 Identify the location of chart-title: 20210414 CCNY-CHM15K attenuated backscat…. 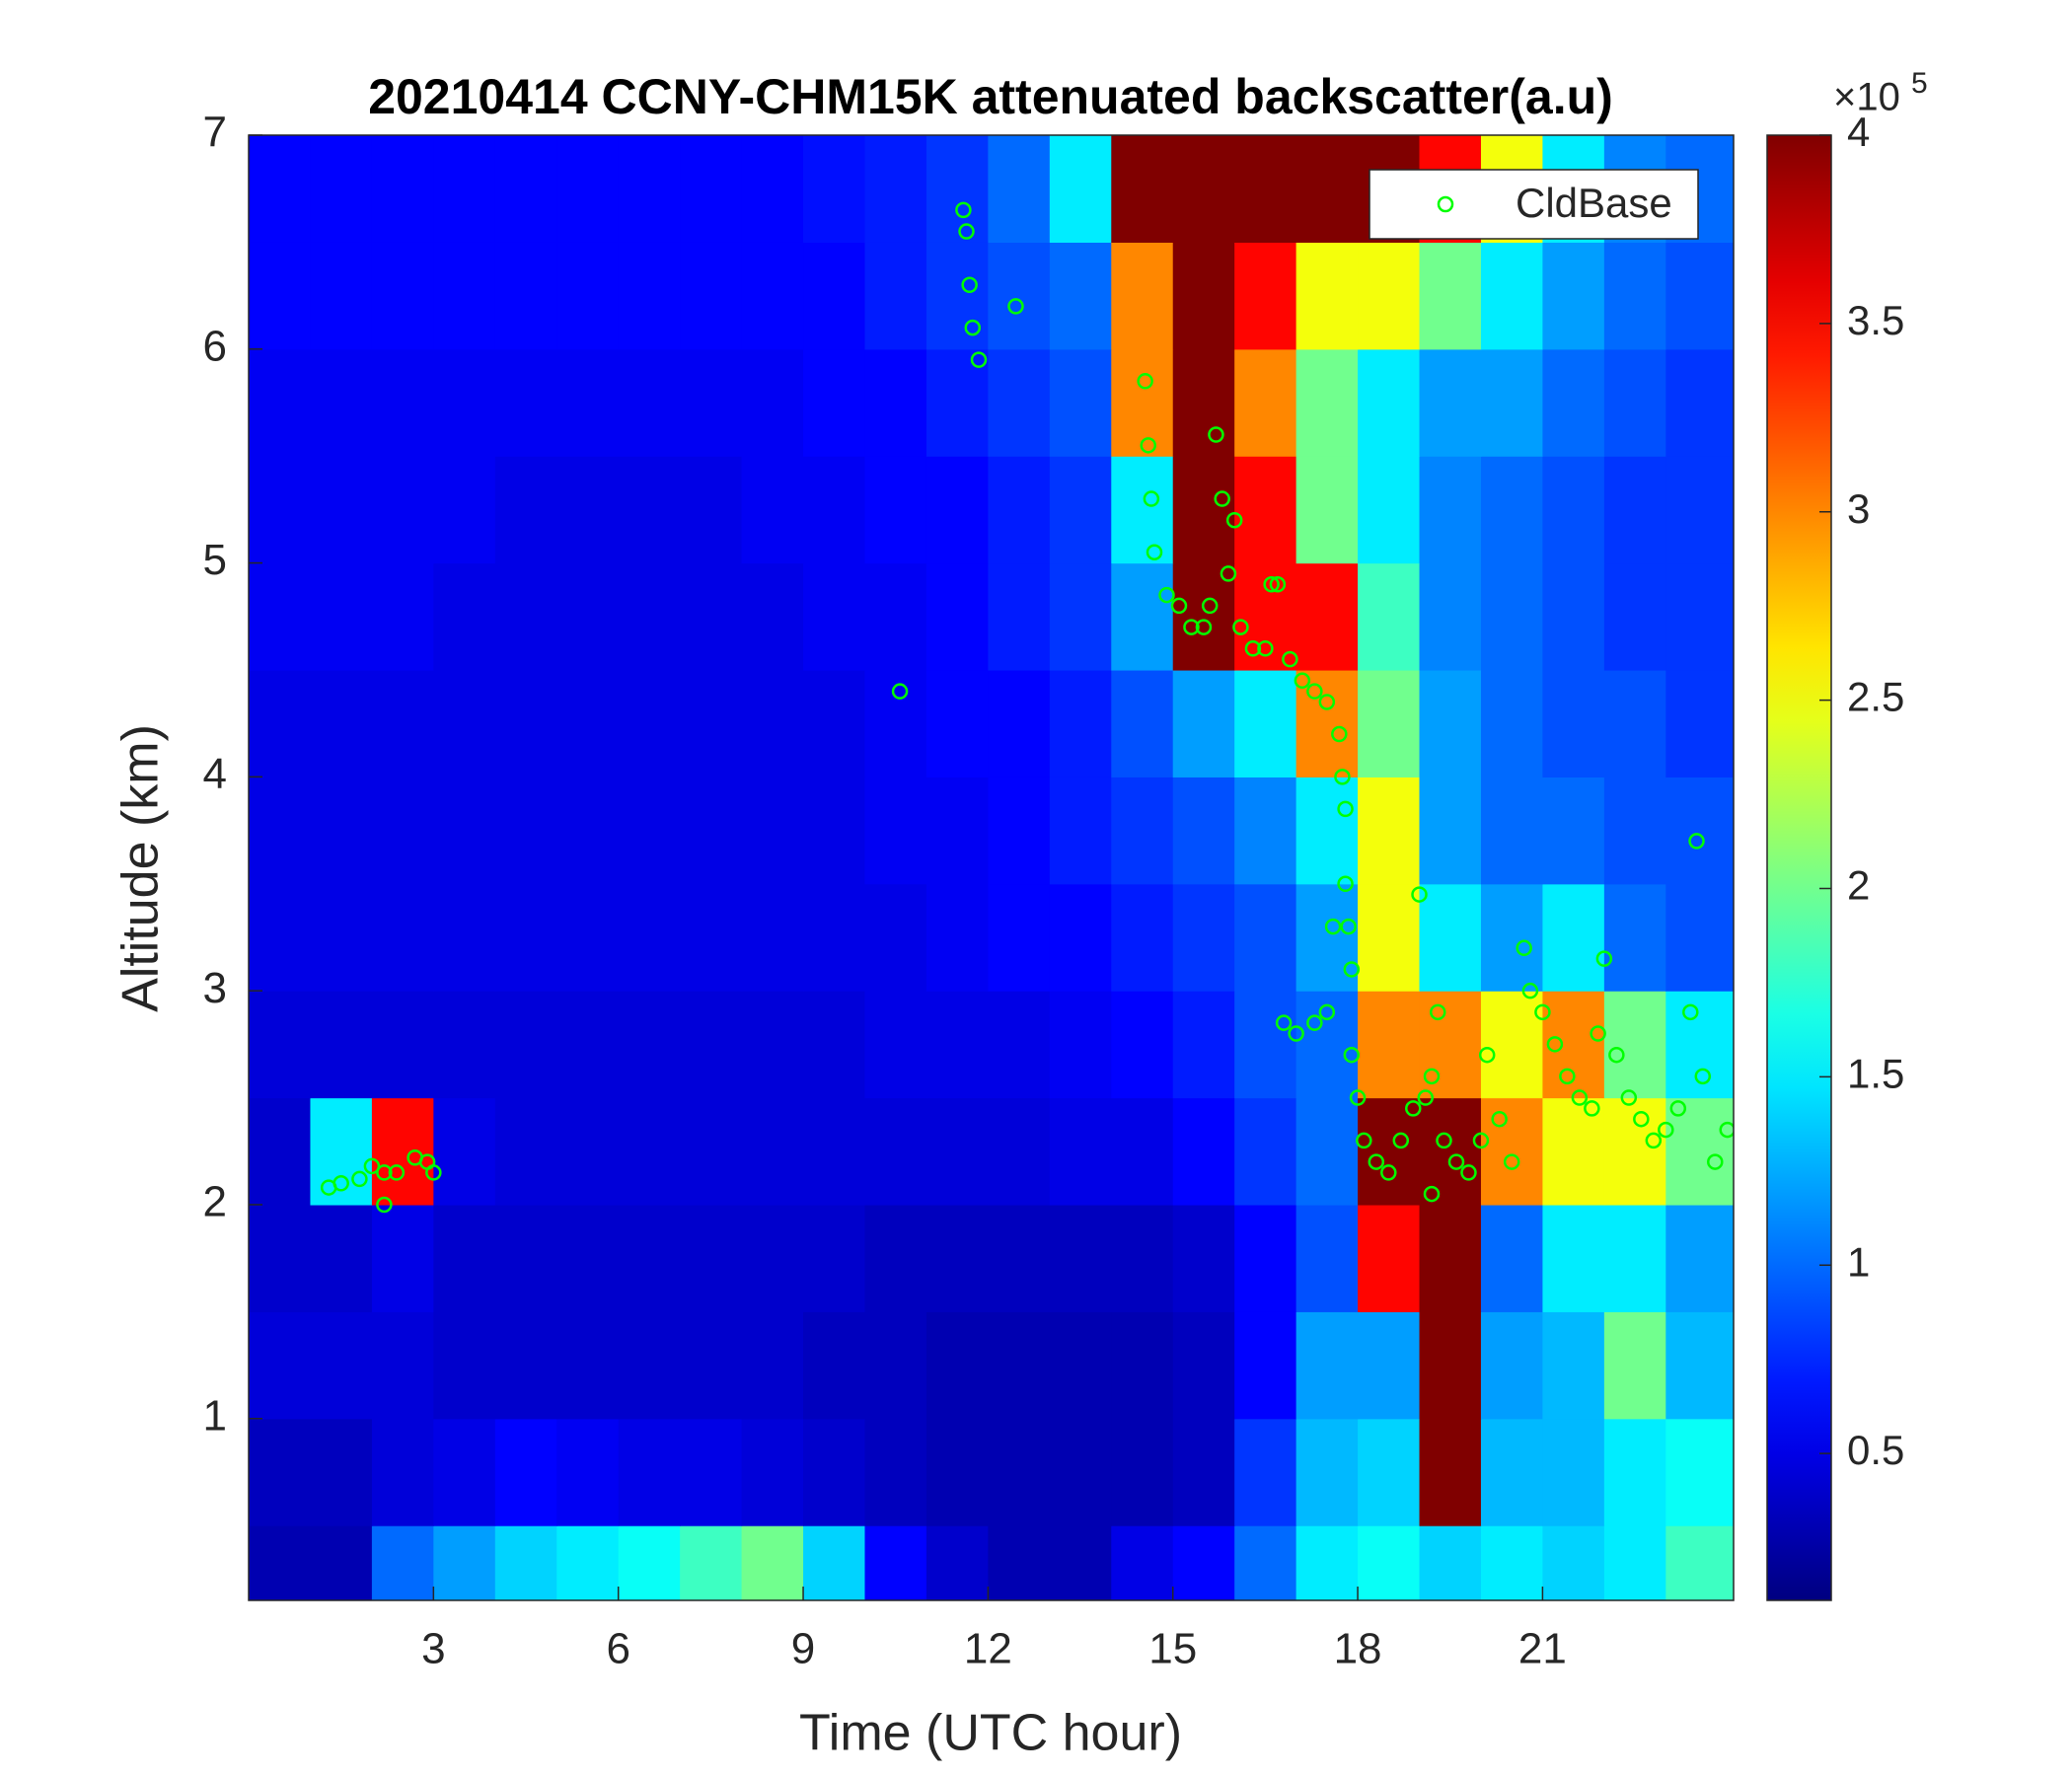
(991, 97).